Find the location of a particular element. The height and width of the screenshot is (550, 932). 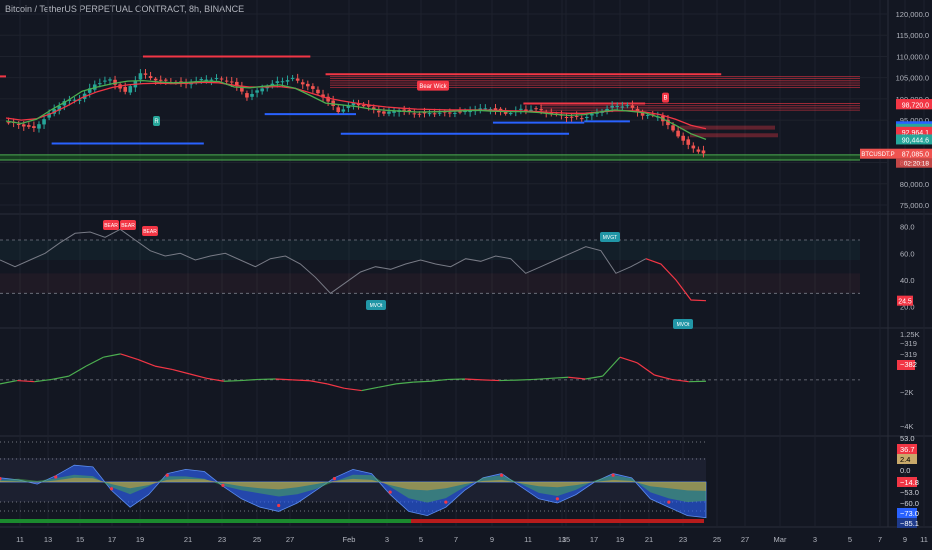

time-tick-label: 25 is located at coordinates (717, 539).